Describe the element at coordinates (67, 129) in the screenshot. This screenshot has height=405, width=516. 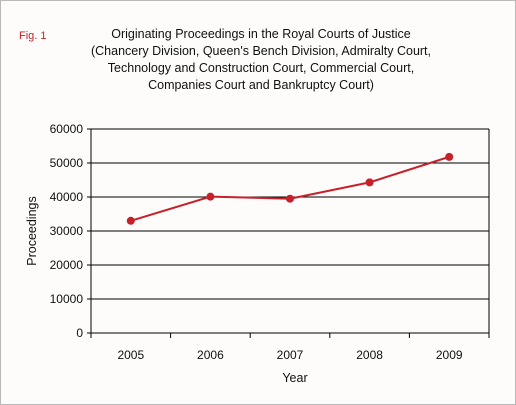
I see `y-tick-label: 60000` at that location.